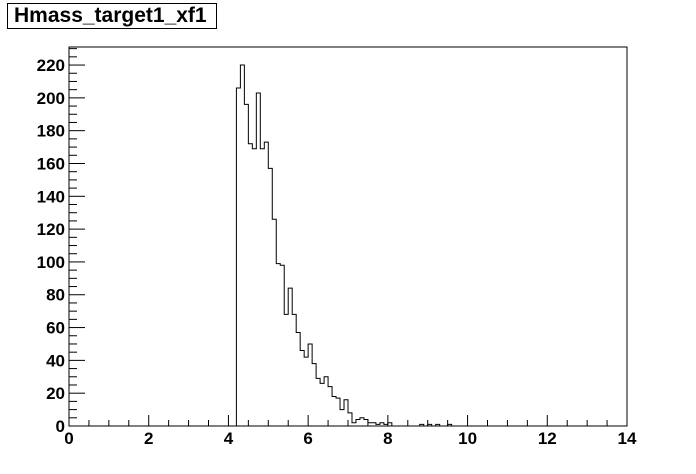 This screenshot has width=696, height=474. I want to click on x-tick-label: 10, so click(467, 438).